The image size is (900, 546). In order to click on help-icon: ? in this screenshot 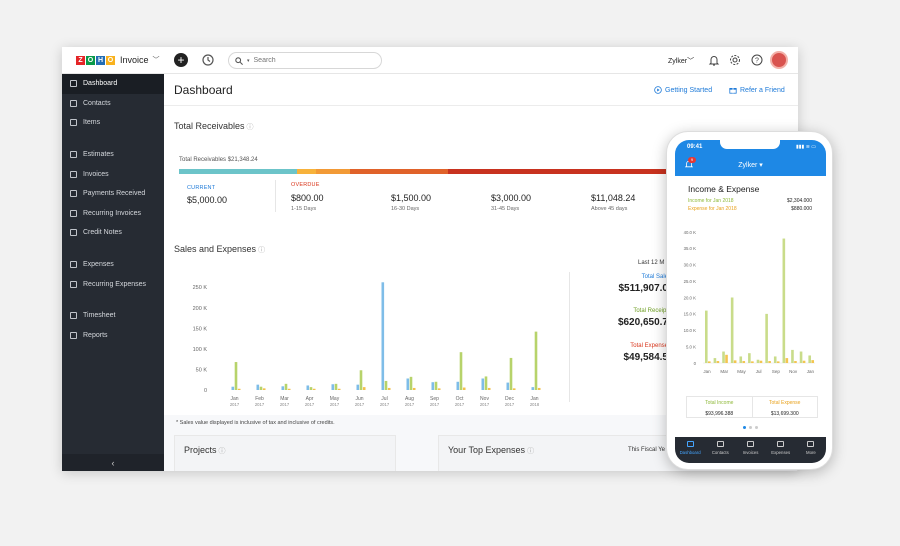, I will do `click(757, 60)`.